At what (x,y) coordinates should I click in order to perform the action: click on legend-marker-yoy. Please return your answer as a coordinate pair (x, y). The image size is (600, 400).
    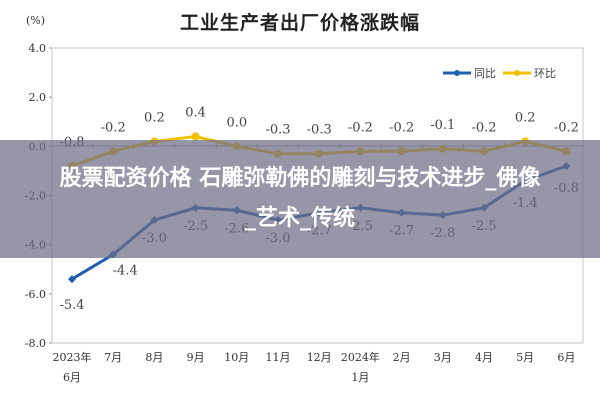
    Looking at the image, I should click on (457, 73).